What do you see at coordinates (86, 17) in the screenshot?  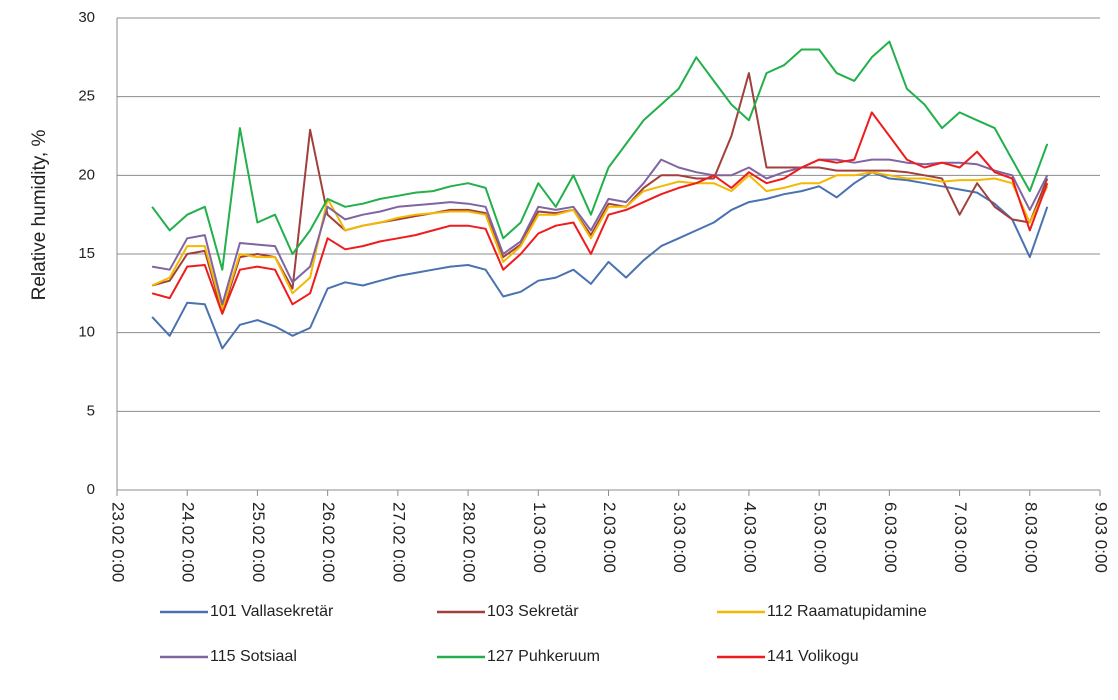 I see `y-tick-label: 30` at bounding box center [86, 17].